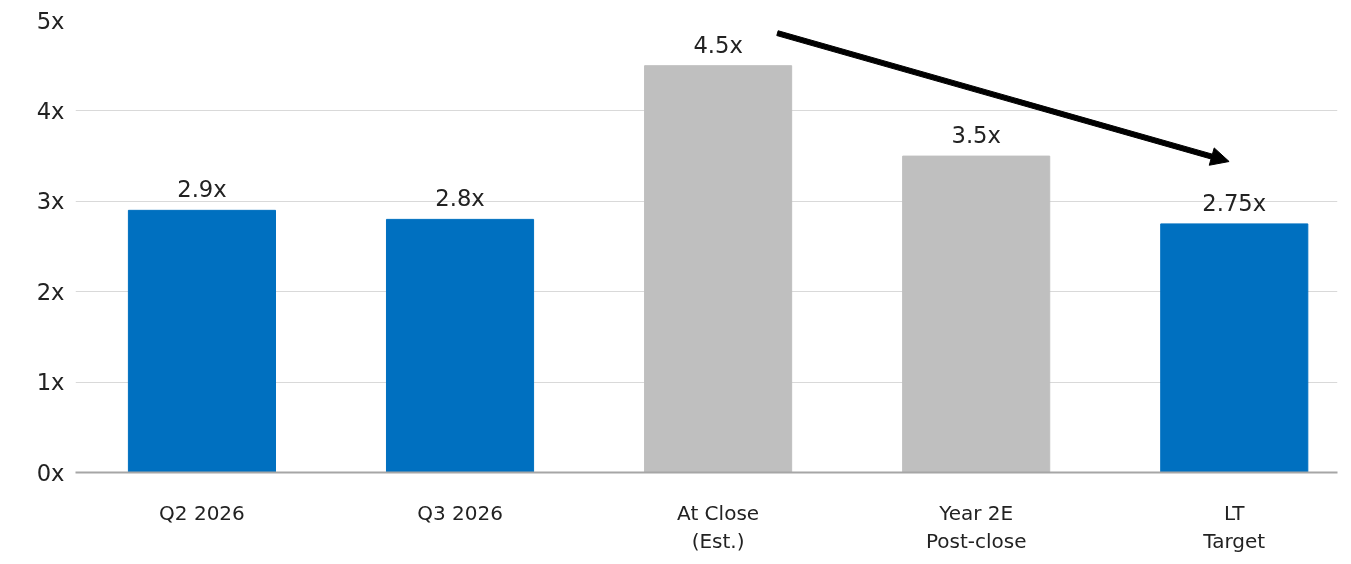  I want to click on y-tick-label: 4x, so click(50, 110).